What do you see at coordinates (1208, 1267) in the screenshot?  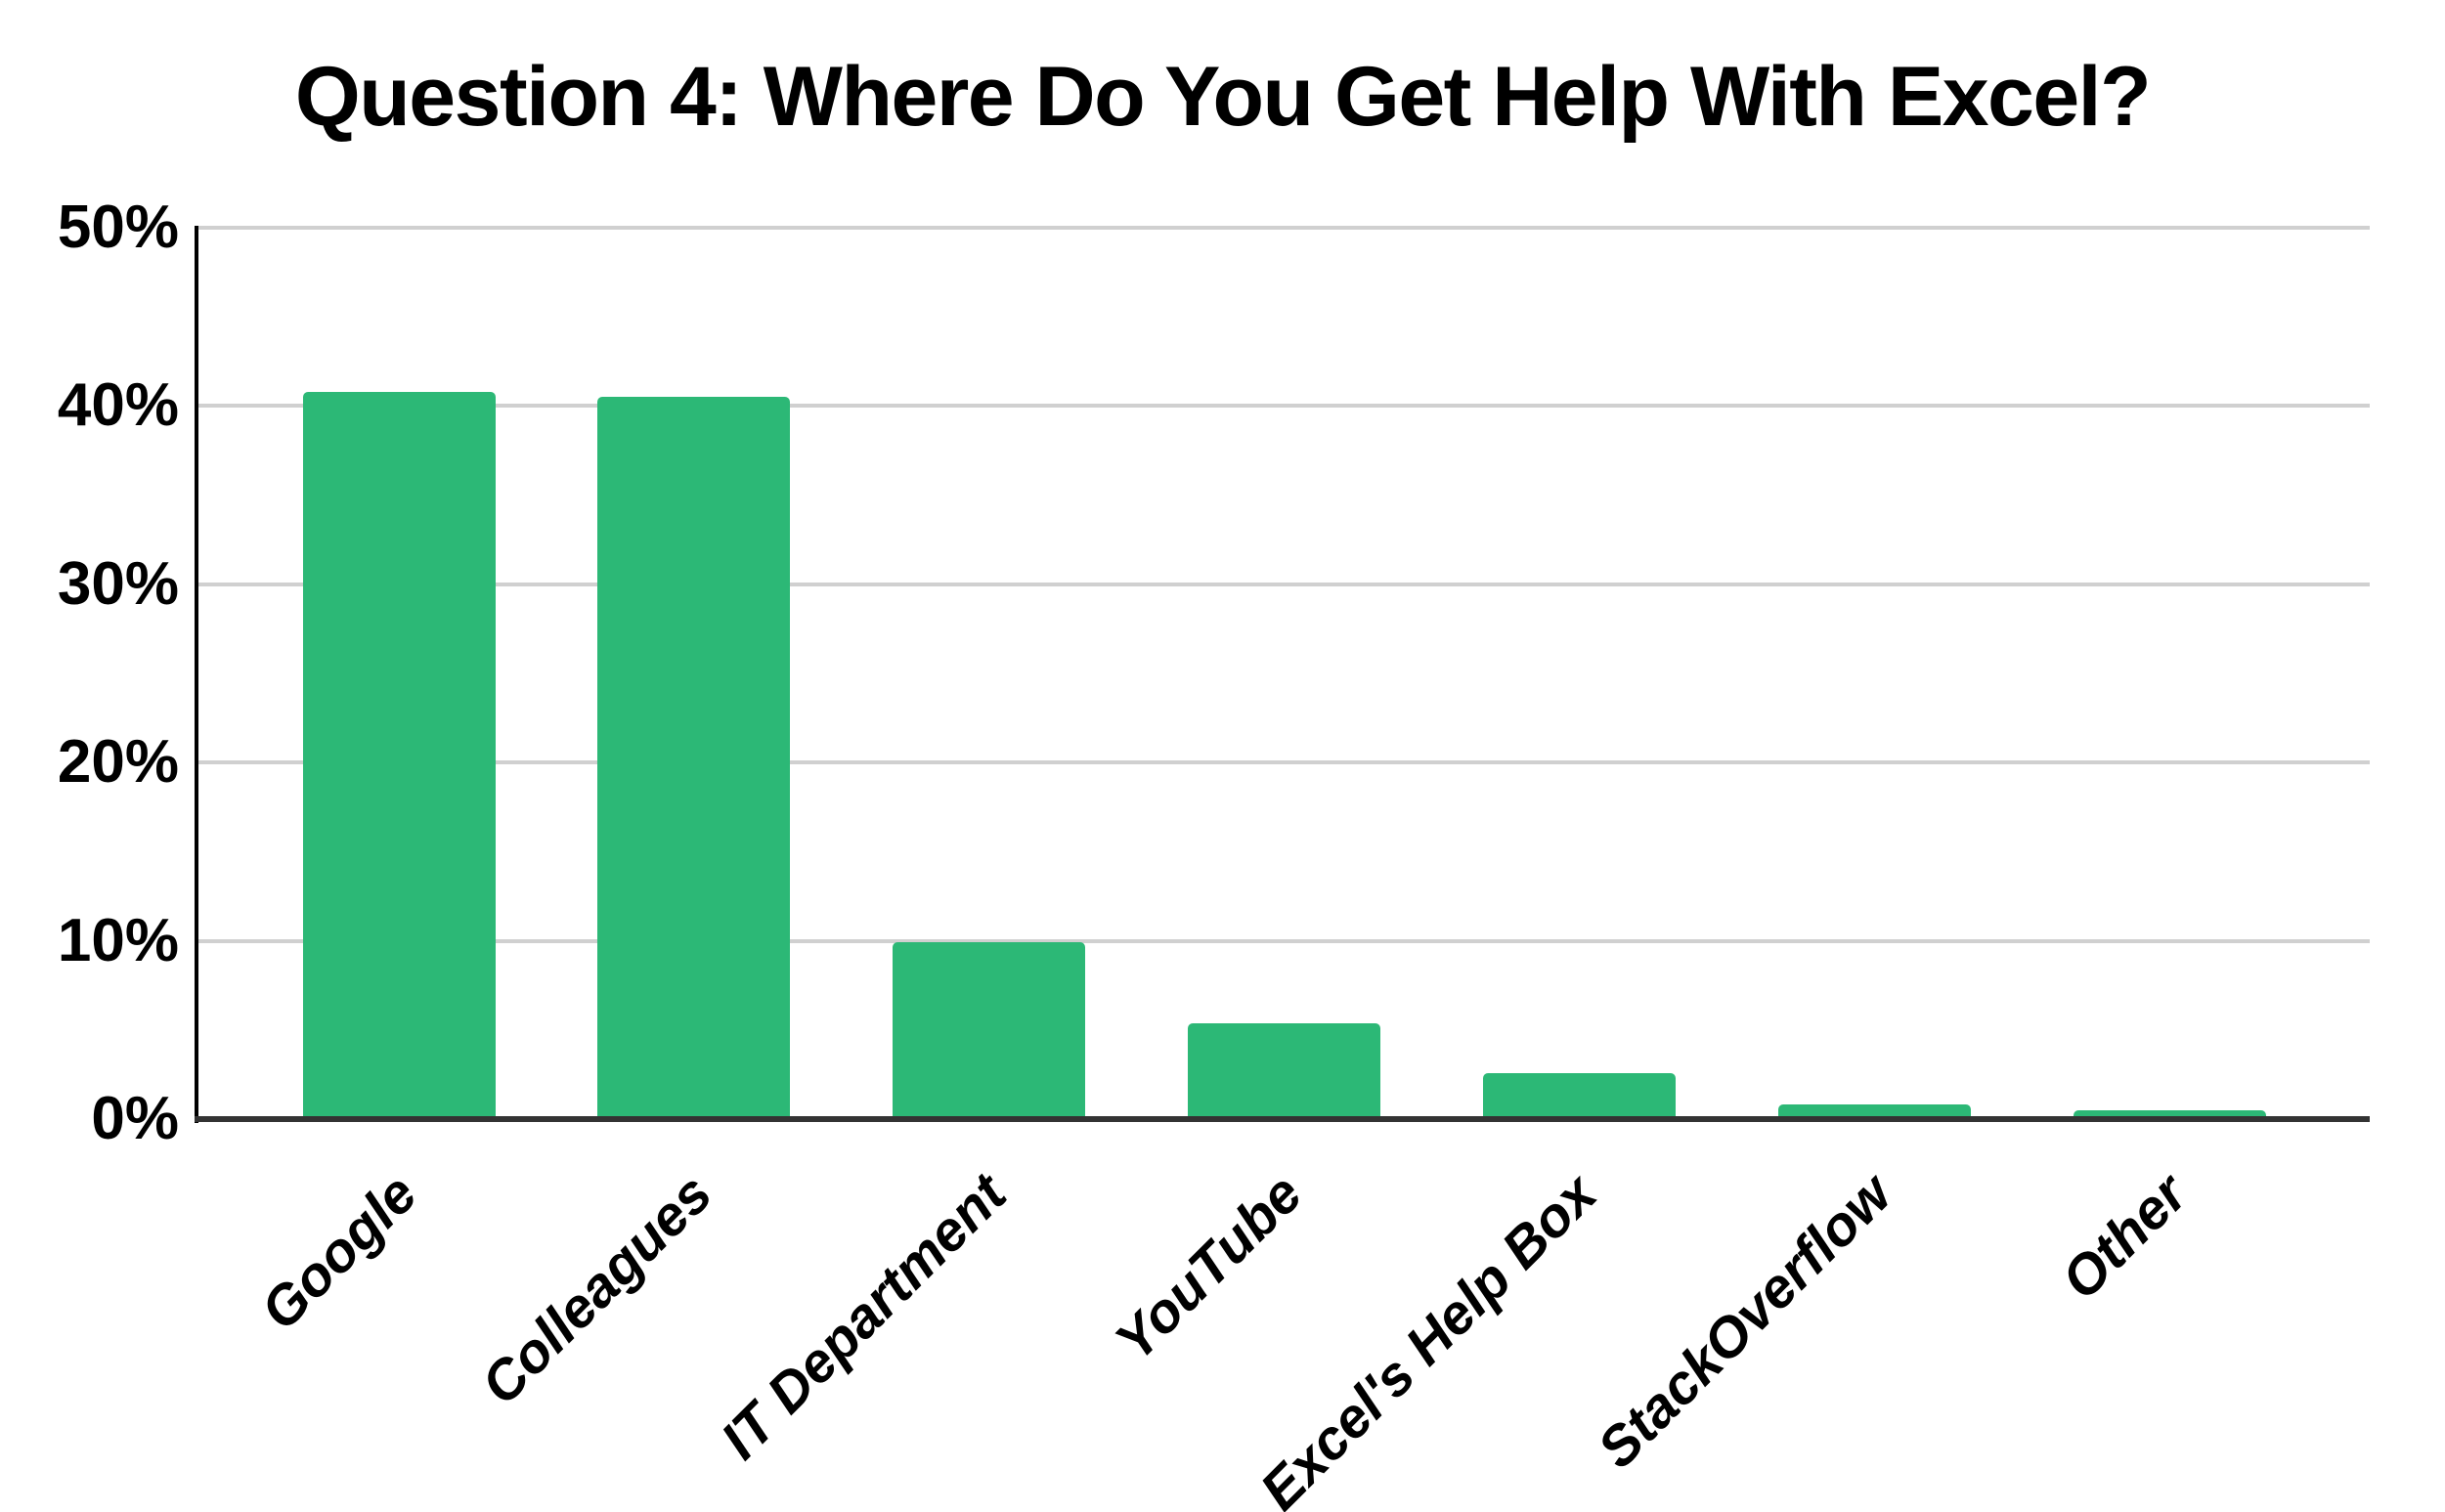 I see `x-axis-label: YouTube` at bounding box center [1208, 1267].